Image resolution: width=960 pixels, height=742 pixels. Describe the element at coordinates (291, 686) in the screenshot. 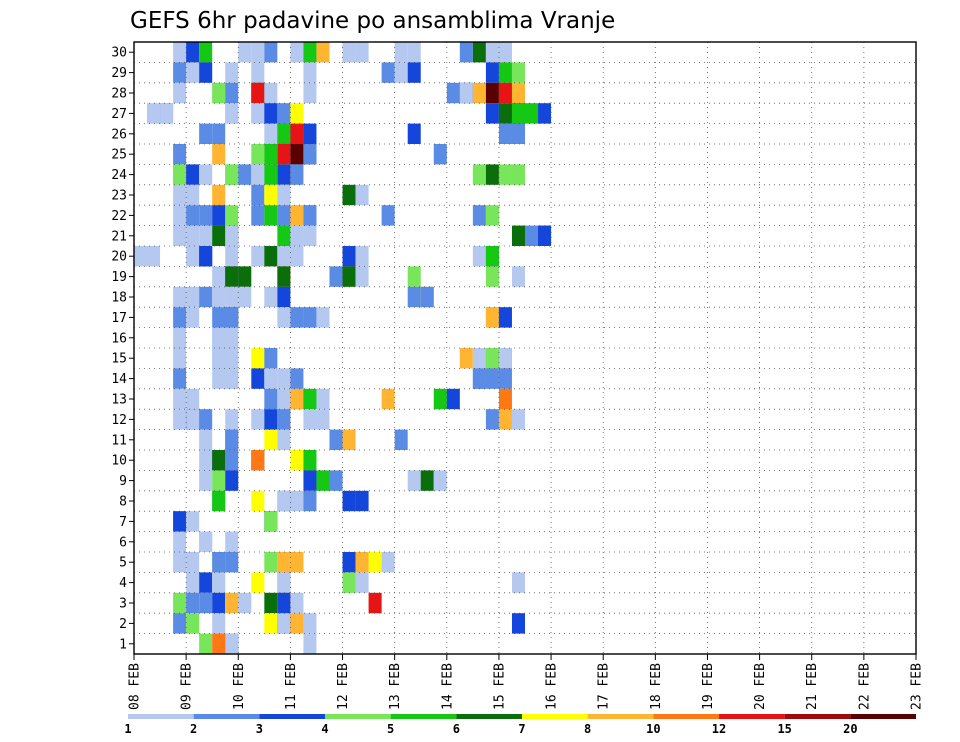

I see `x-tick-label: 11 FEB` at that location.